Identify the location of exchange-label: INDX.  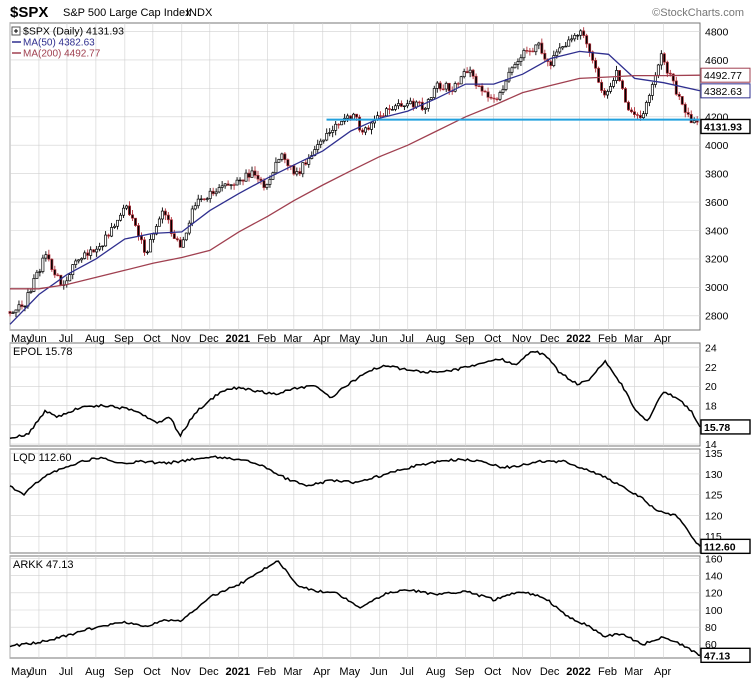
(199, 13).